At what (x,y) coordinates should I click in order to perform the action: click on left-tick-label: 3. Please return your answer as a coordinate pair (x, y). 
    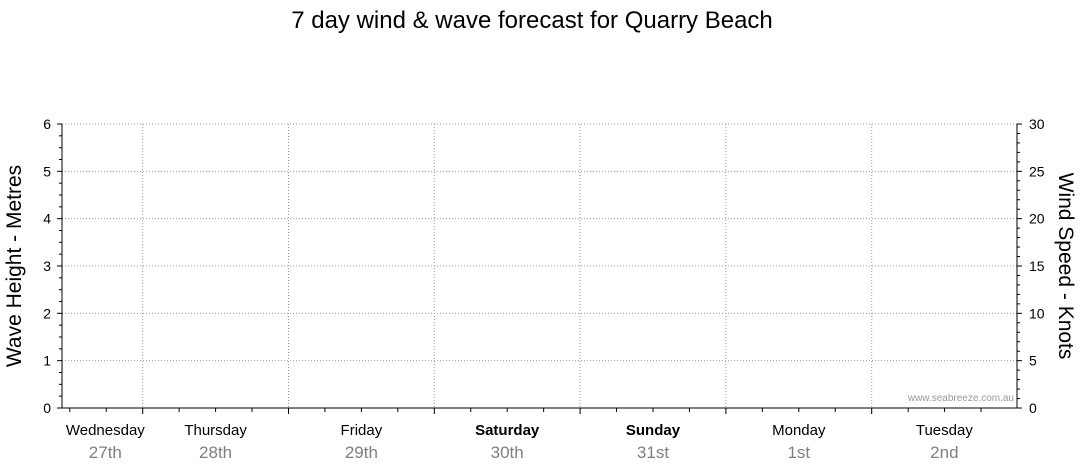
    Looking at the image, I should click on (47, 266).